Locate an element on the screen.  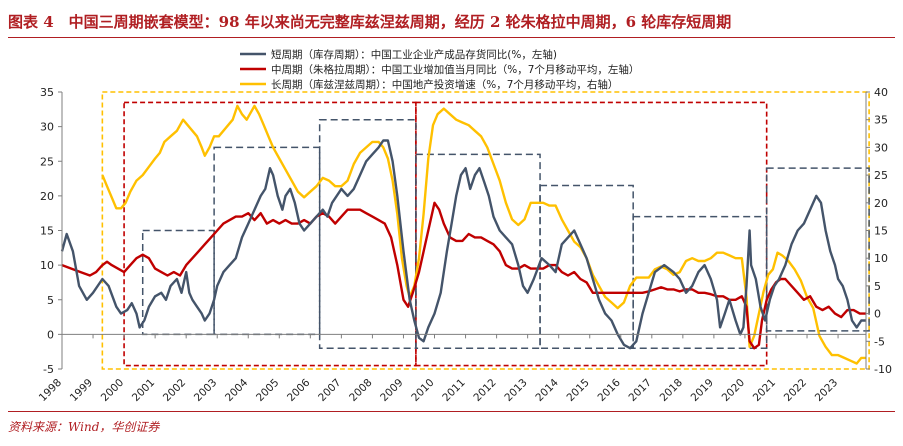
x-tick-label: 2007 is located at coordinates (329, 390).